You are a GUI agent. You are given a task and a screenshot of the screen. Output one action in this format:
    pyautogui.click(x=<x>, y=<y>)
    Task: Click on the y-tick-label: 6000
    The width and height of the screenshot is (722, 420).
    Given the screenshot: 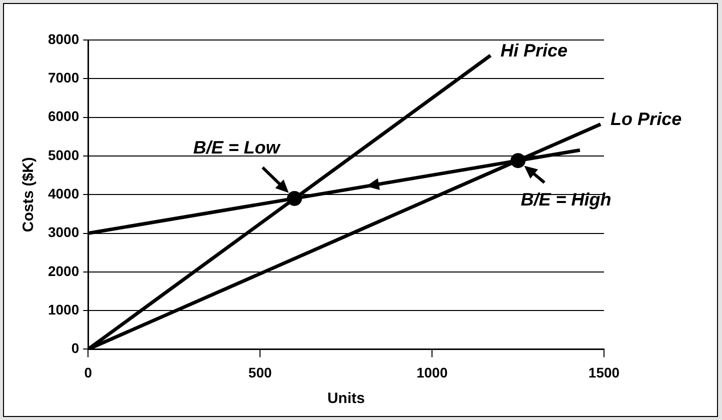 What is the action you would take?
    pyautogui.click(x=64, y=116)
    